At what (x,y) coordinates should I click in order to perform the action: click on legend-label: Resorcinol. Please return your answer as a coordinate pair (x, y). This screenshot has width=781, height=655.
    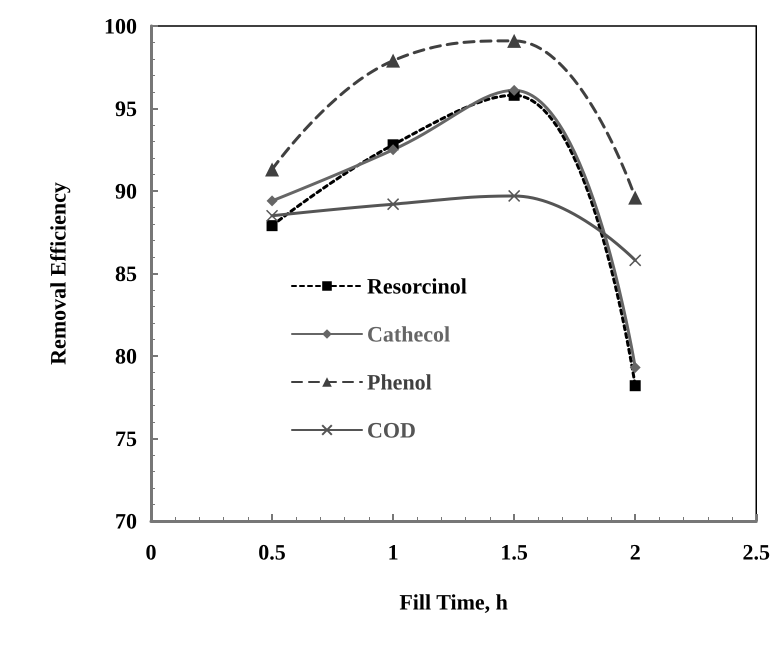
    Looking at the image, I should click on (417, 286).